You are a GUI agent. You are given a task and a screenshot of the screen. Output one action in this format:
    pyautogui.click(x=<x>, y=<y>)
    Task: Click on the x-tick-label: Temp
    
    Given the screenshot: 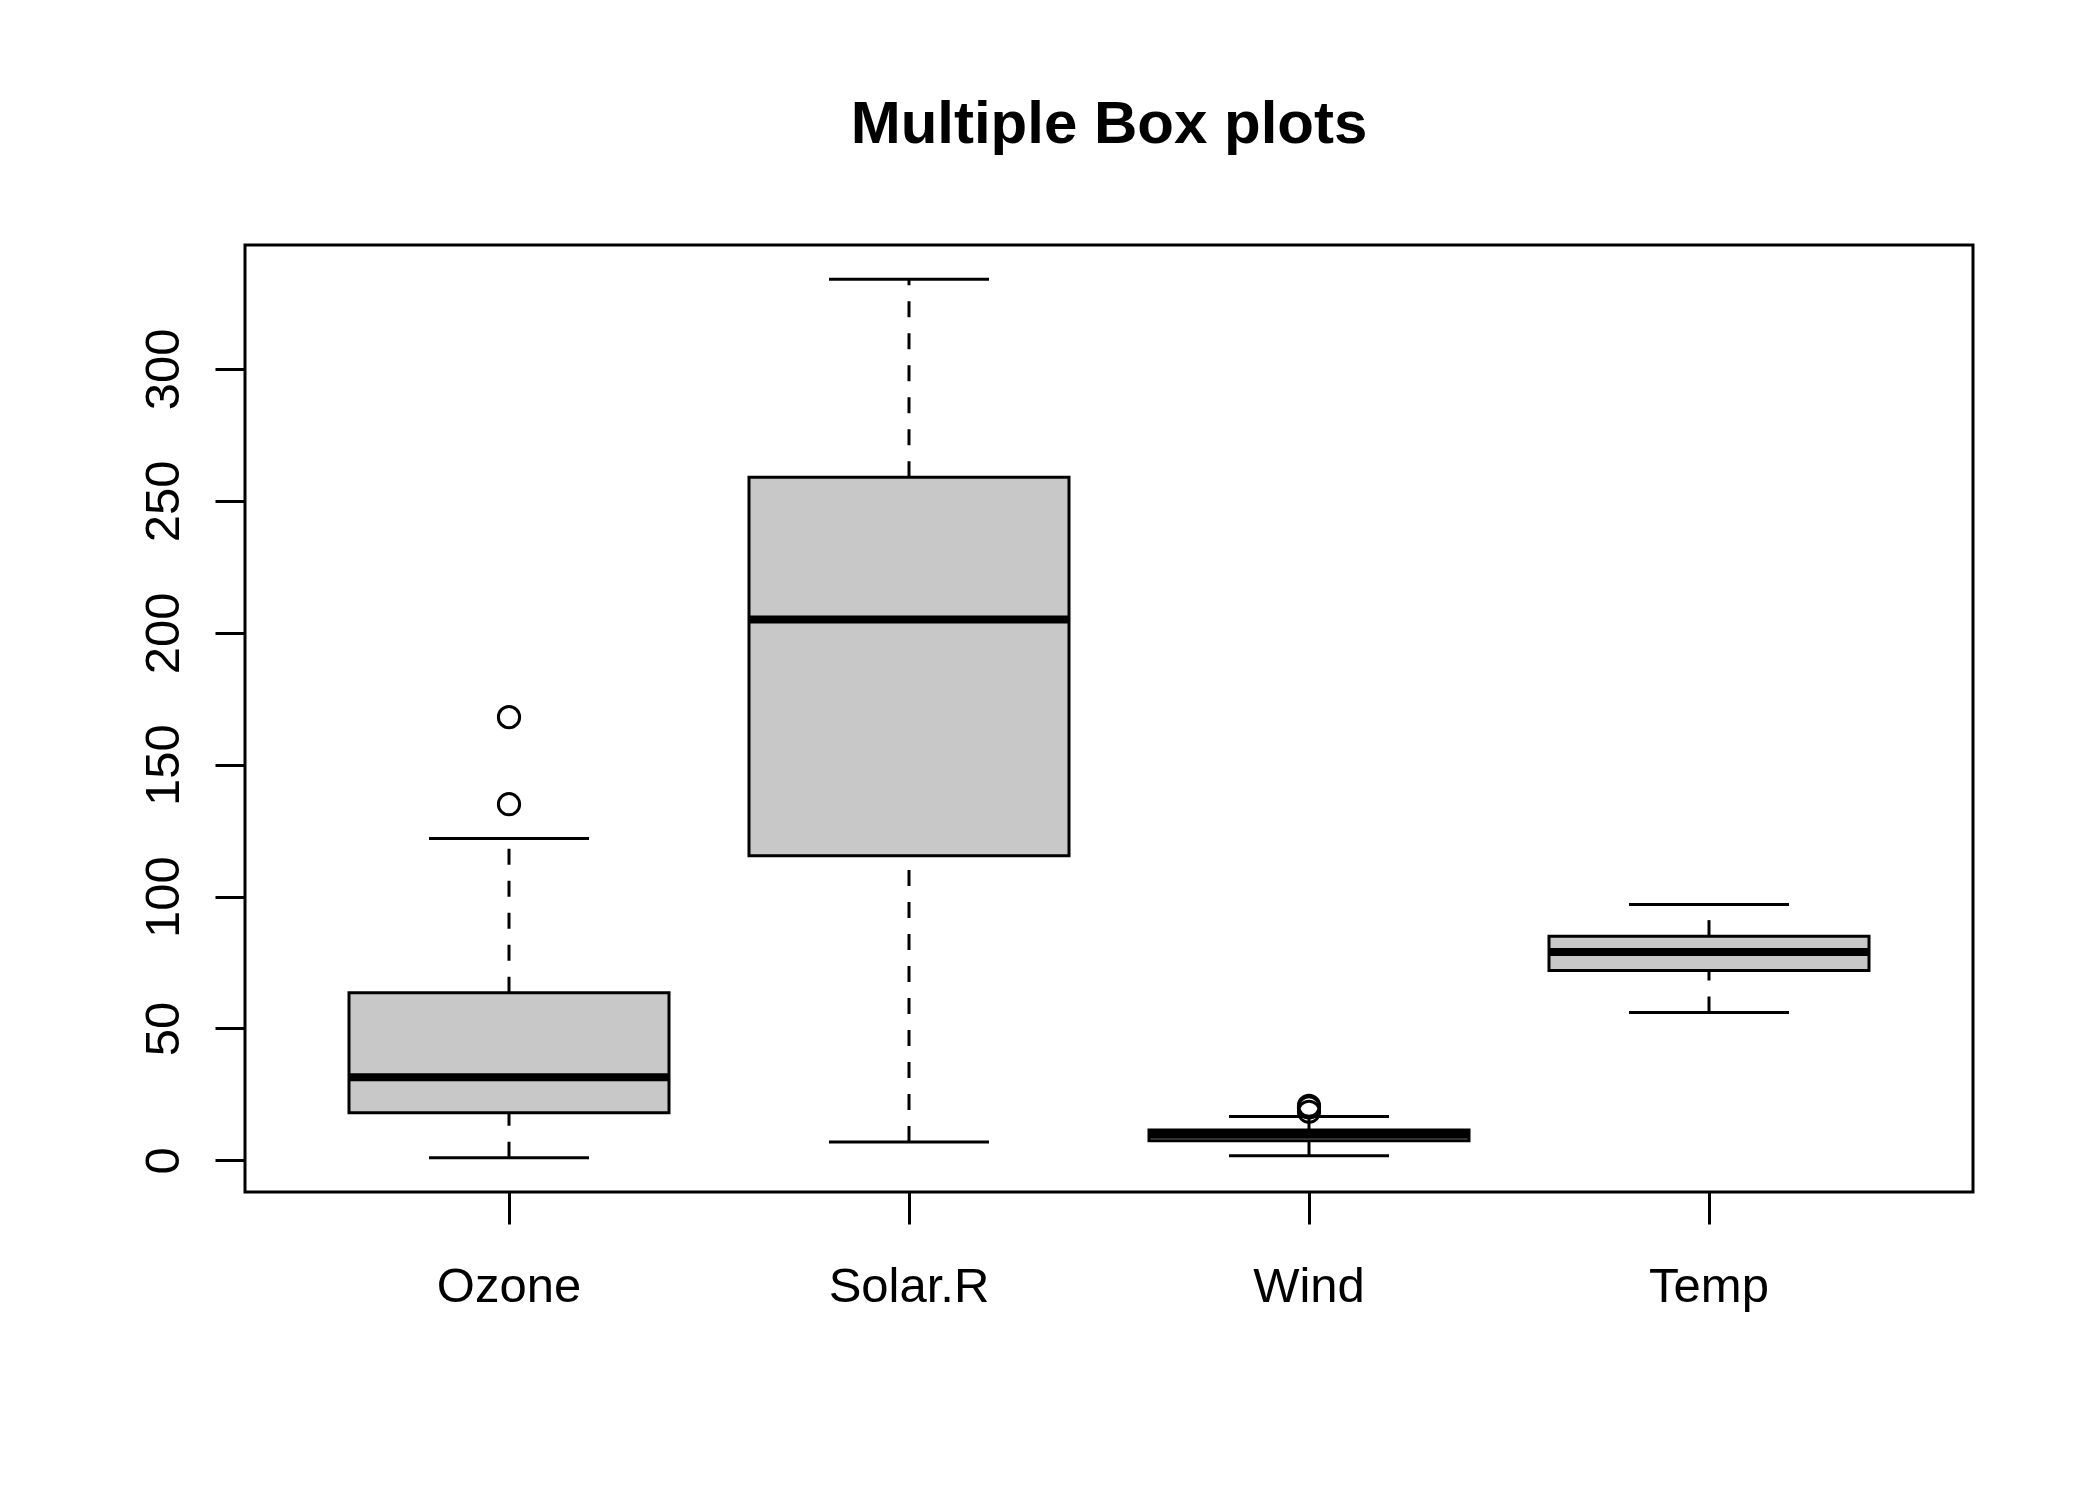 What is the action you would take?
    pyautogui.click(x=1709, y=1284)
    